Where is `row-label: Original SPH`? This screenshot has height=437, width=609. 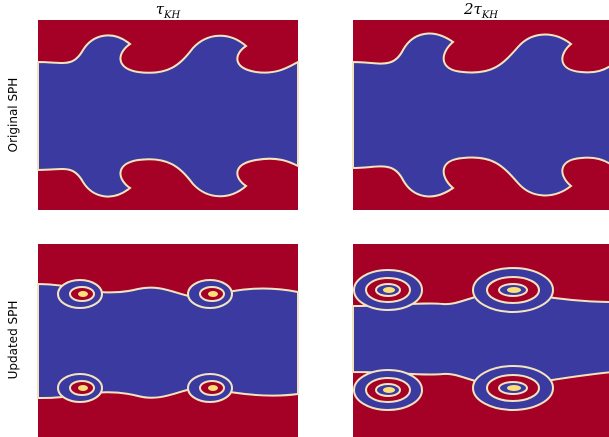 row-label: Original SPH is located at coordinates (13, 115).